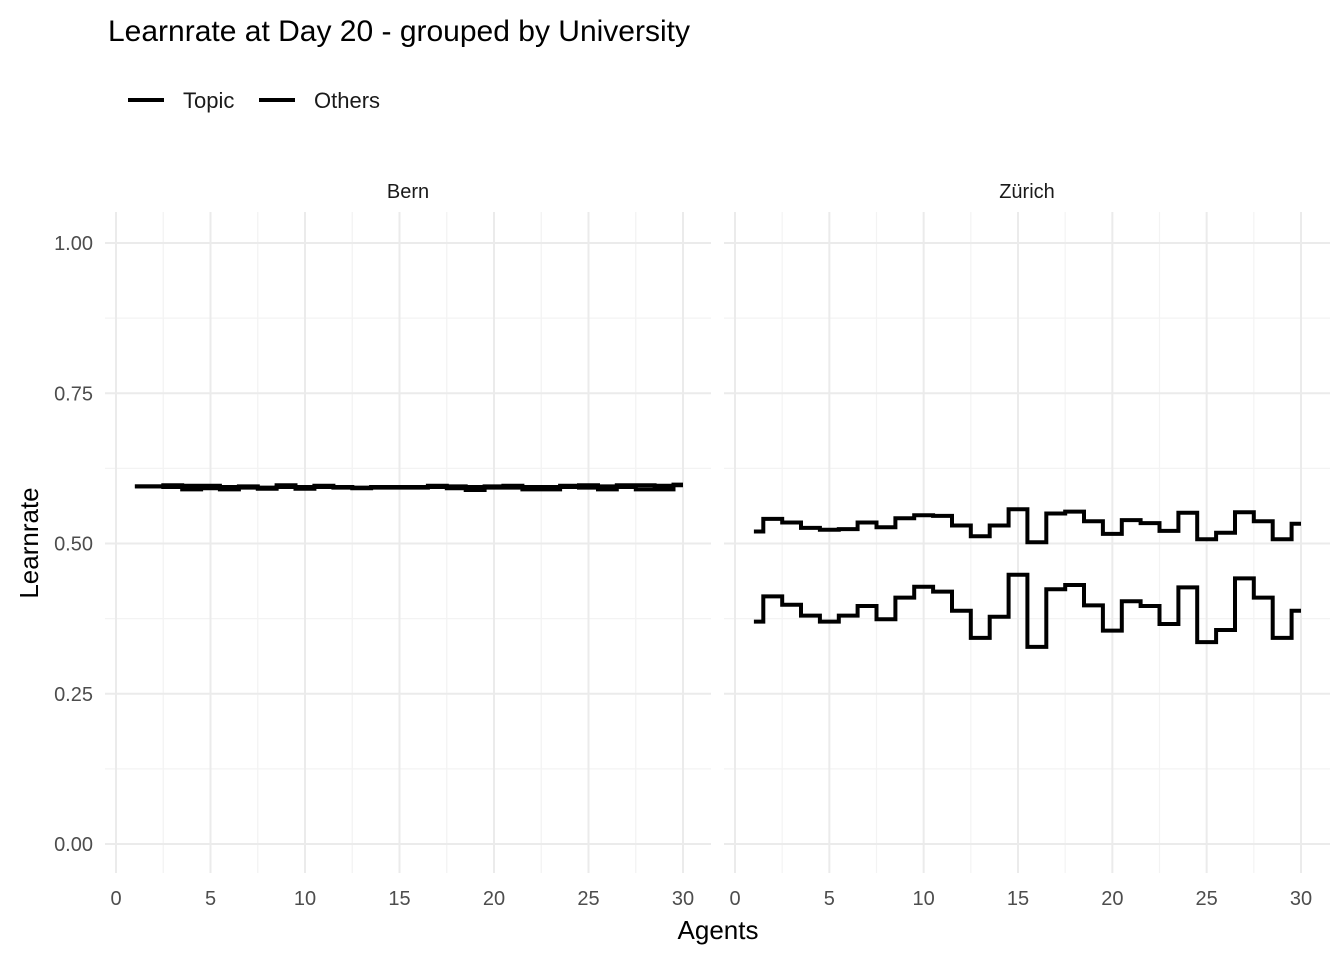 The image size is (1344, 960). Describe the element at coordinates (73, 695) in the screenshot. I see `y-tick-label: 0.25` at that location.